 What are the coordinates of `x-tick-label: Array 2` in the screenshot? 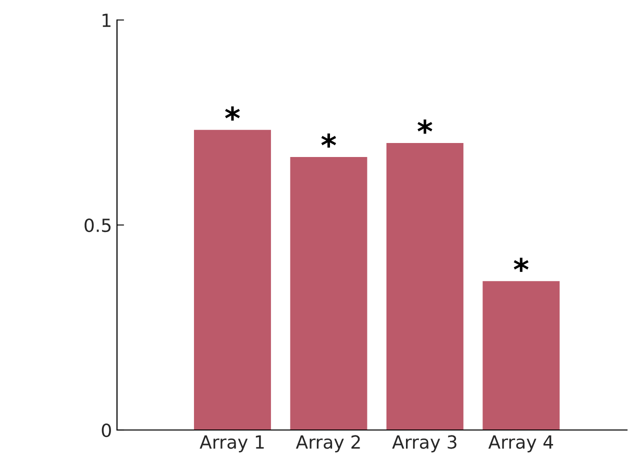 It's located at (328, 443).